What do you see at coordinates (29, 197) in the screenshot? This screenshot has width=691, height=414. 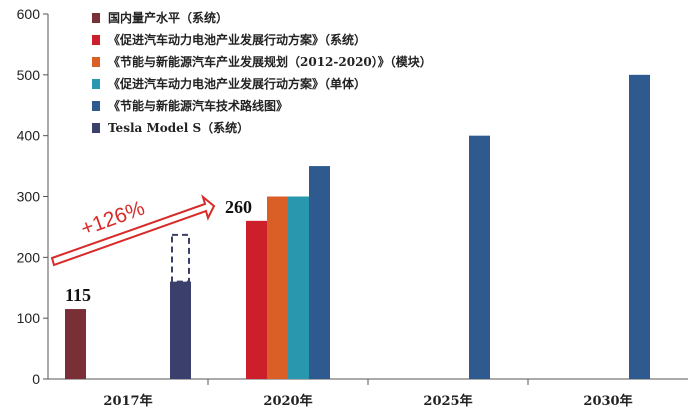 I see `y-tick-label: 300` at bounding box center [29, 197].